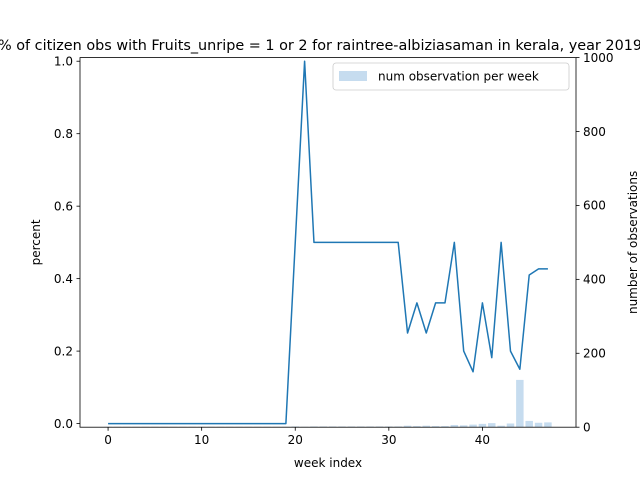 The width and height of the screenshot is (640, 480). I want to click on legend: num observation per week, so click(451, 76).